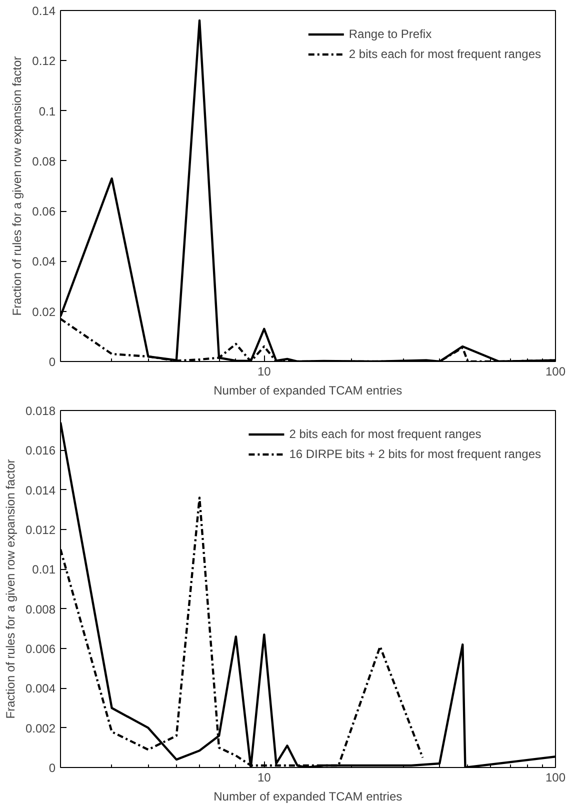 Image resolution: width=580 pixels, height=806 pixels. Describe the element at coordinates (40, 451) in the screenshot. I see `y-tick-label: 0.016` at that location.